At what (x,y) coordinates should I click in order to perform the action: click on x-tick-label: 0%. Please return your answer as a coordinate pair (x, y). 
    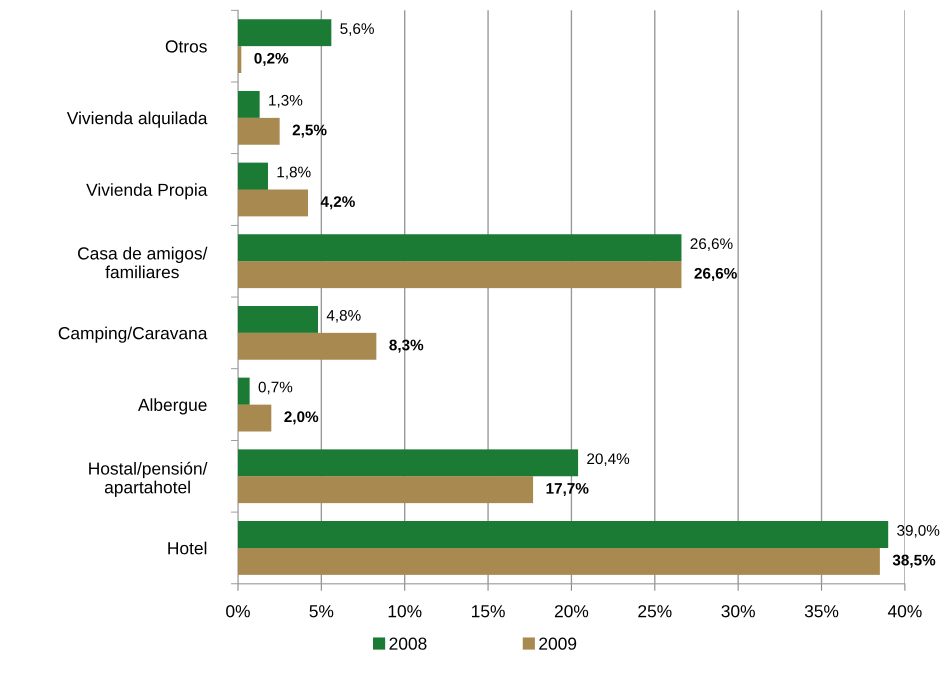
    Looking at the image, I should click on (238, 611).